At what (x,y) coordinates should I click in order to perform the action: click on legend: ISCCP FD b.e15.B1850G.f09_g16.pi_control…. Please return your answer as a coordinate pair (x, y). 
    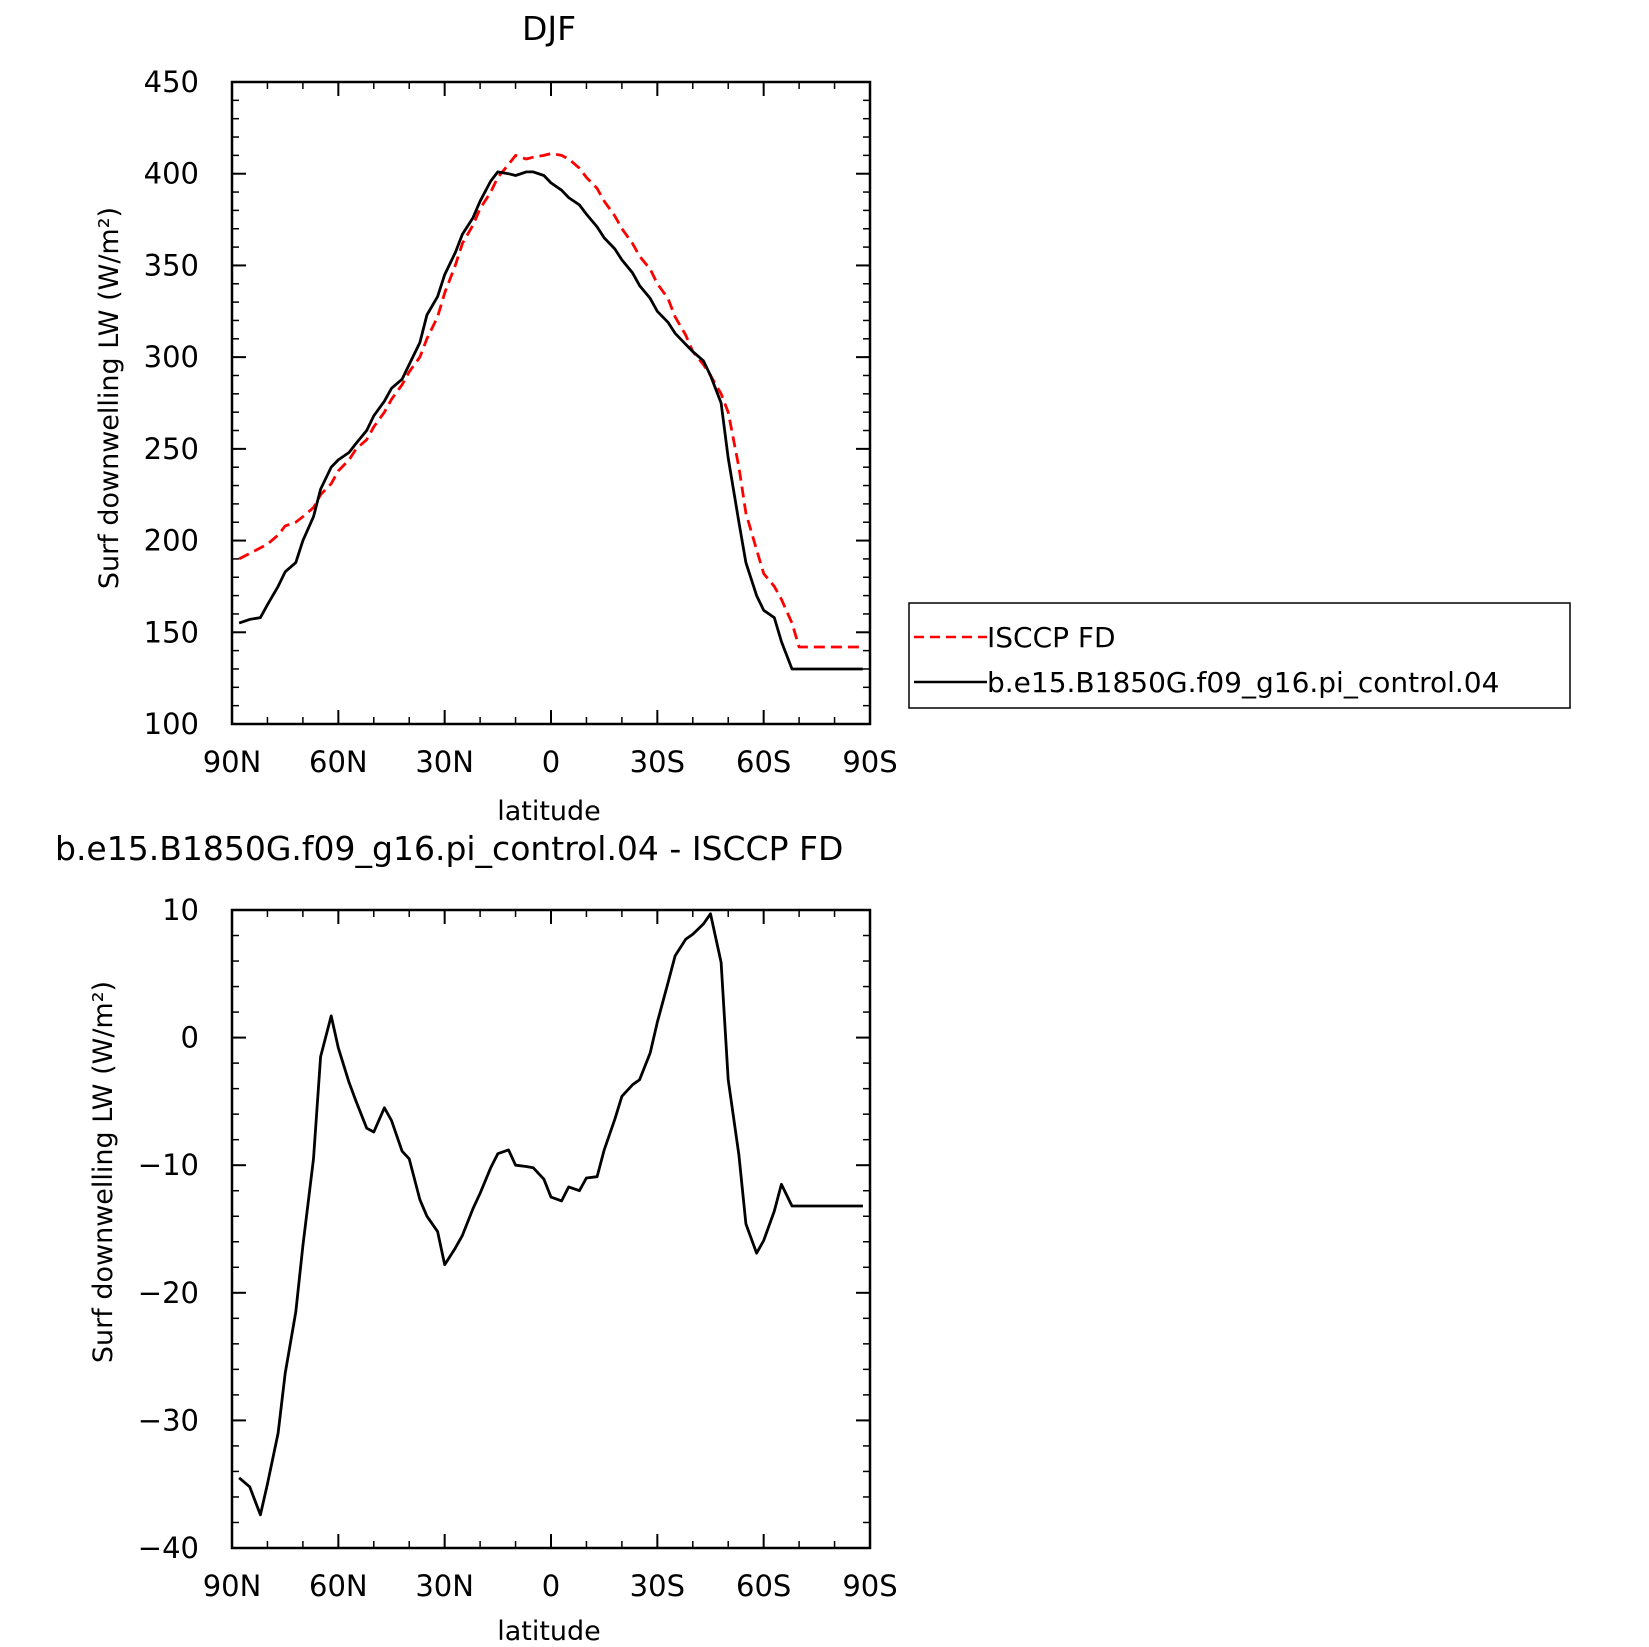
    Looking at the image, I should click on (1239, 655).